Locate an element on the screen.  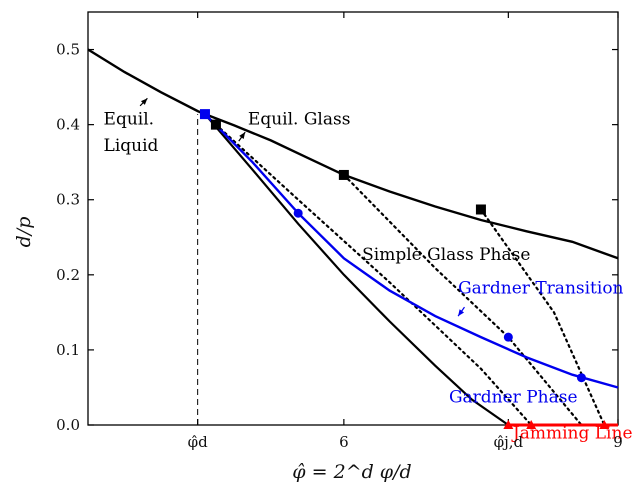
annotation-label: Gardner Phase is located at coordinates (513, 397).